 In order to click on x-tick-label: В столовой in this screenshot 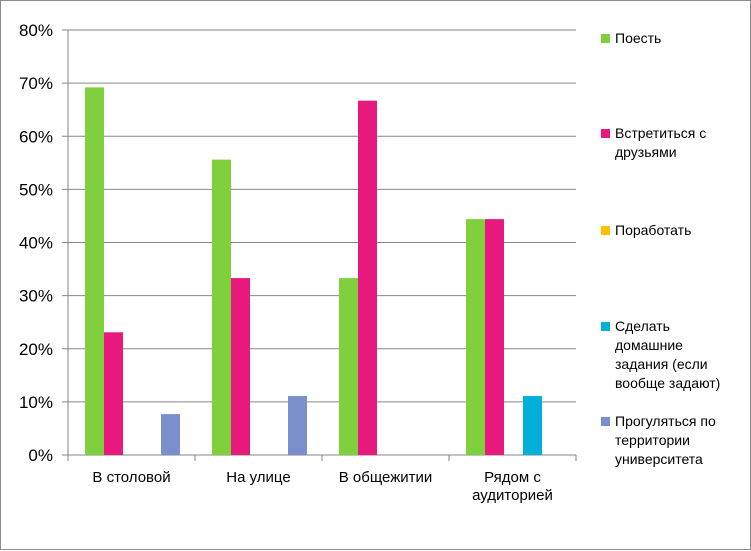, I will do `click(131, 477)`.